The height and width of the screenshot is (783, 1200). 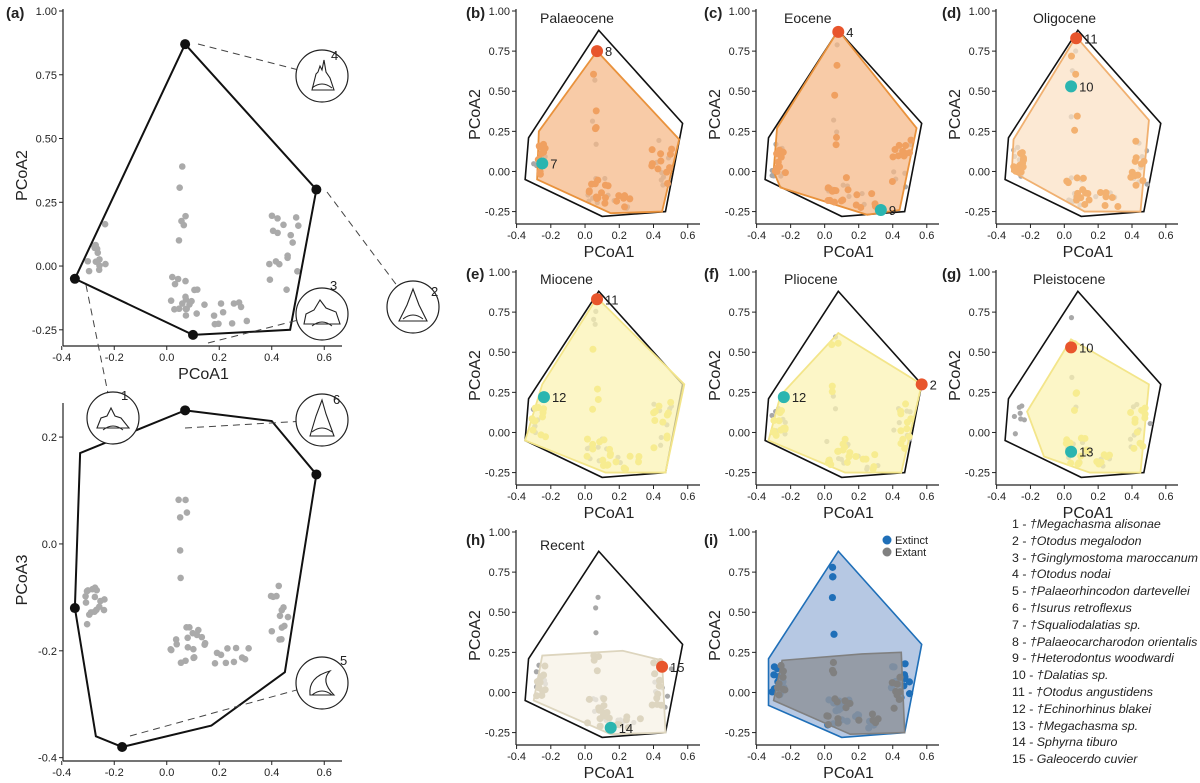 I want to click on species-name: †Squaliodalatias sp., so click(x=1085, y=624).